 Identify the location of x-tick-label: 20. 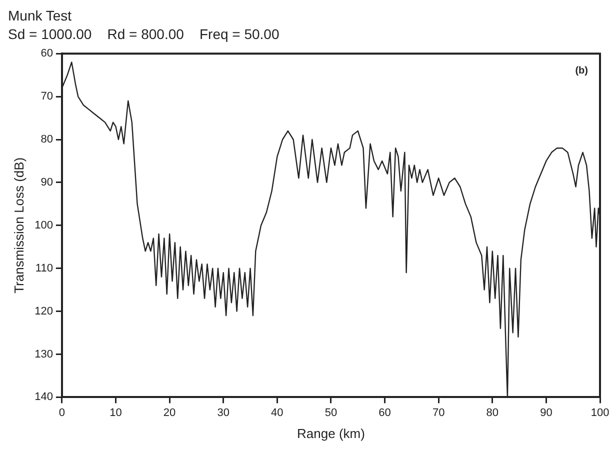
(169, 412).